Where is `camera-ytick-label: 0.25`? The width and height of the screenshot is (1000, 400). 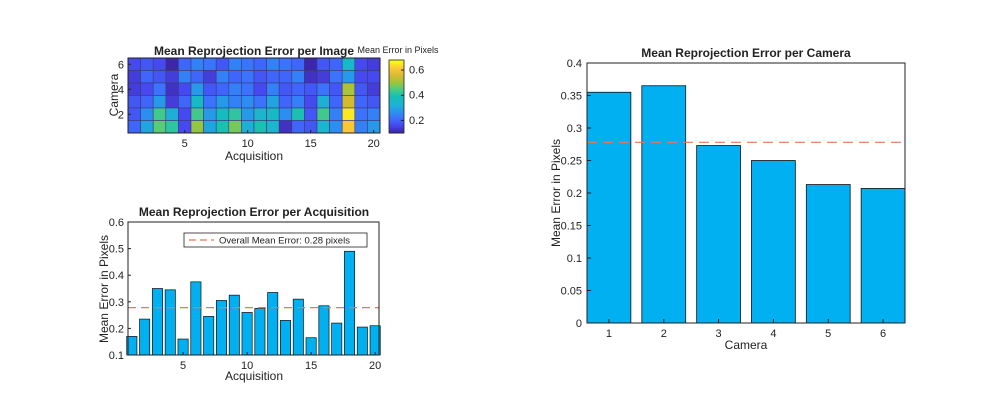
camera-ytick-label: 0.25 is located at coordinates (571, 162).